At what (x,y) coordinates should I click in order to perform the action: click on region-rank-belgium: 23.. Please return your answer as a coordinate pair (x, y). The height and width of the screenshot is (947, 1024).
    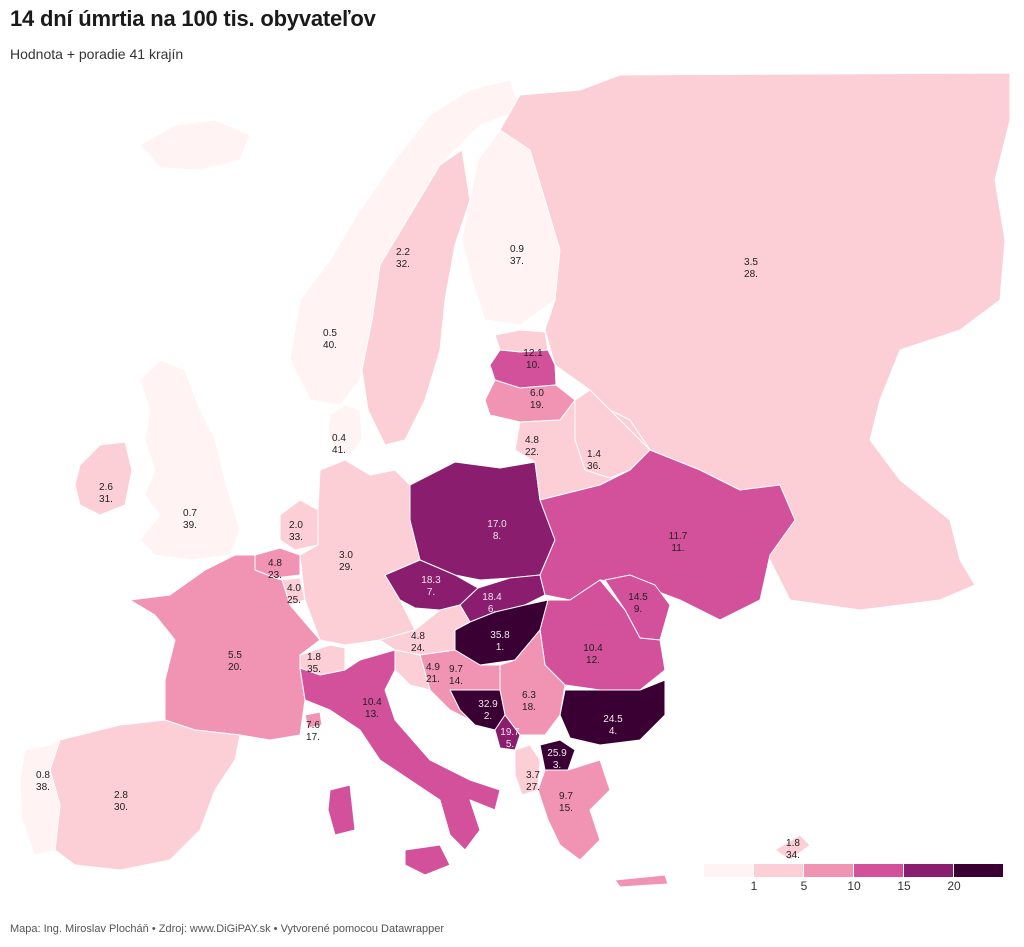
    Looking at the image, I should click on (275, 575).